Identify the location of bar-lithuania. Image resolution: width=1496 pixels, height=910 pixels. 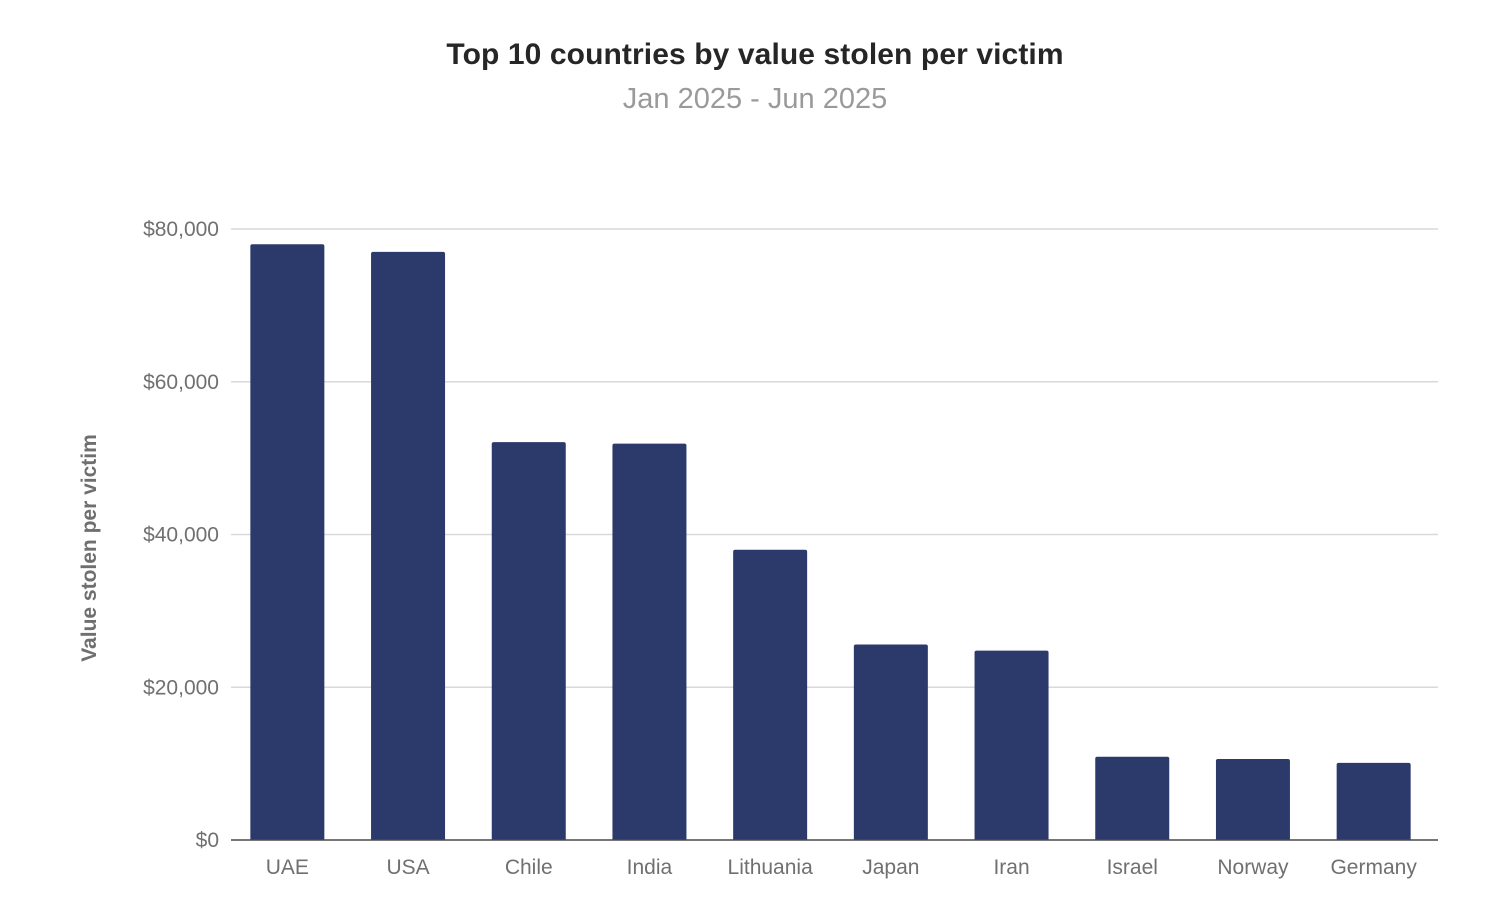
(770, 694).